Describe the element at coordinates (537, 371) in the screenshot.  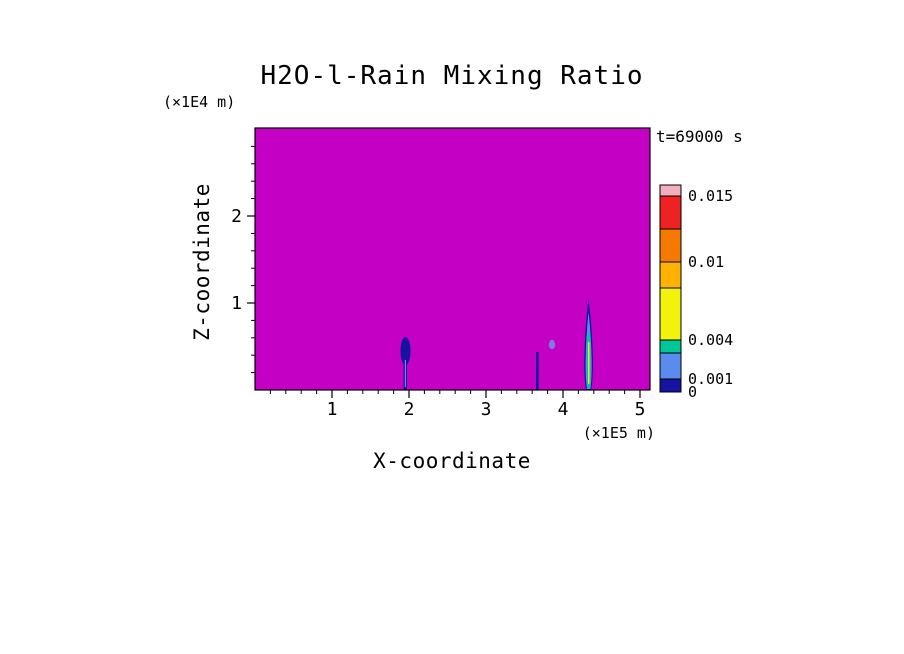
I see `rain-streak-x3p7` at that location.